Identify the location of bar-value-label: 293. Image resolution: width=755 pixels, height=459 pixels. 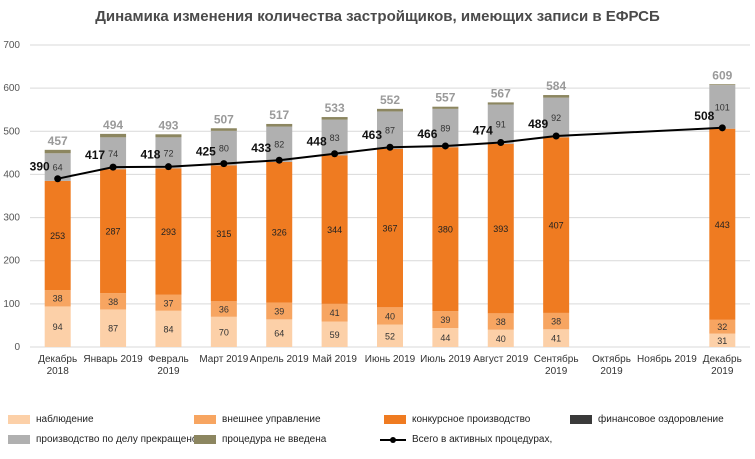
(168, 232).